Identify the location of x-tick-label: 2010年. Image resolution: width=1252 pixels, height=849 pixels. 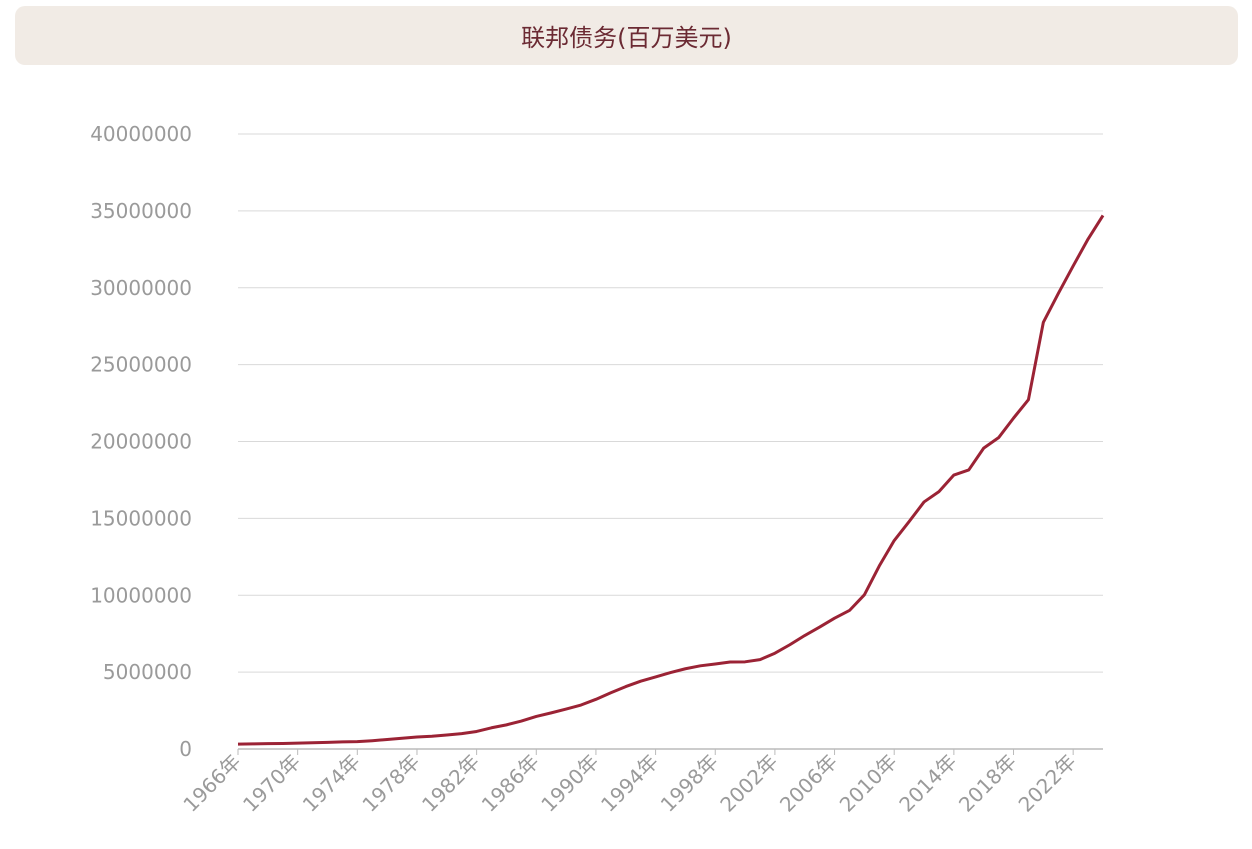
(868, 783).